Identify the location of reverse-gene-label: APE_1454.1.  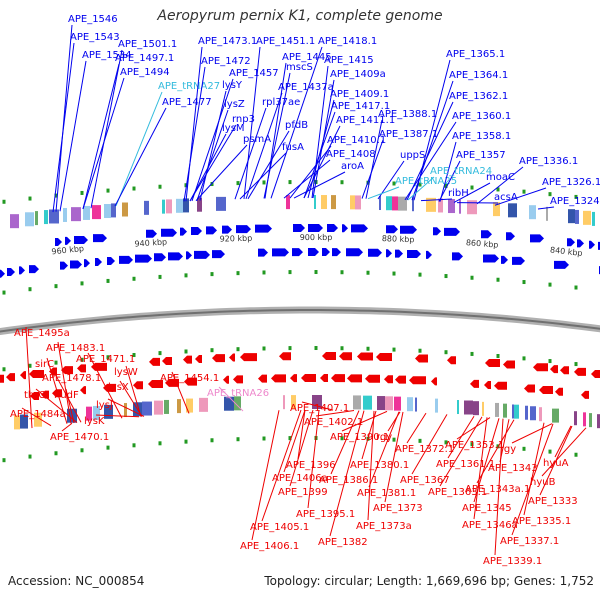
(189, 378).